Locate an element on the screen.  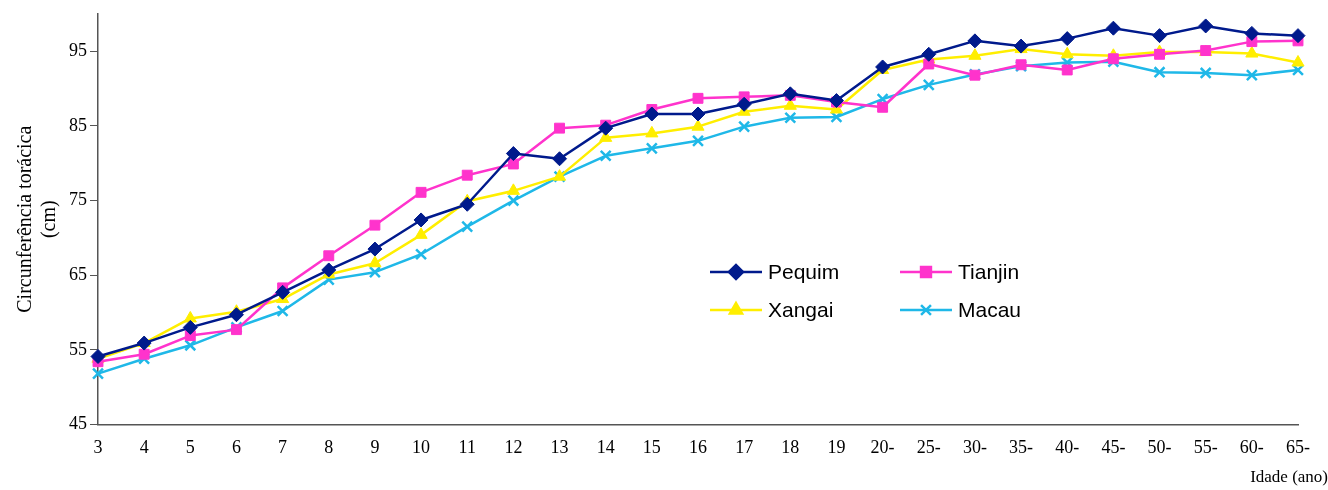
y-tick-label: 55 is located at coordinates (78, 348).